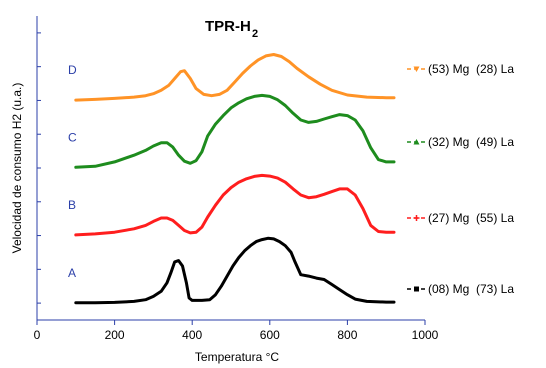  I want to click on chart-title: TPR-H, so click(228, 26).